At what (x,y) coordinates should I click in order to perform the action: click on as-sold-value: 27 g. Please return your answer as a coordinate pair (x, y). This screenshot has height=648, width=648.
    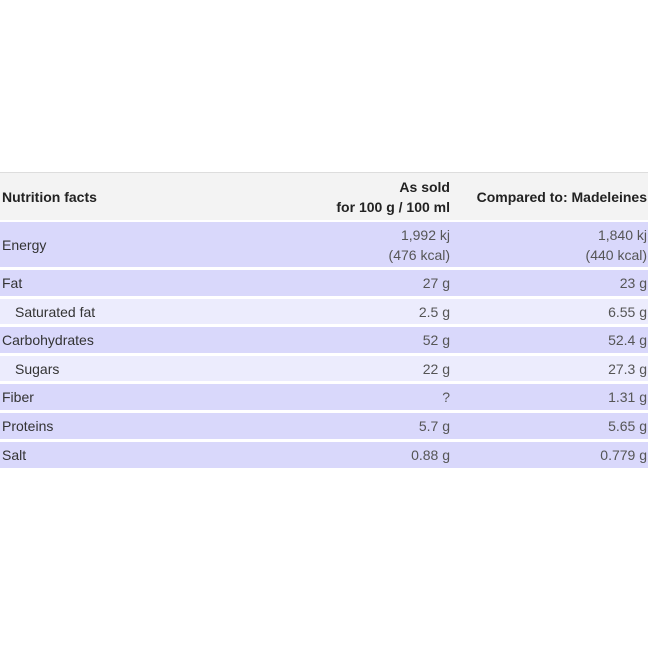
    Looking at the image, I should click on (436, 283).